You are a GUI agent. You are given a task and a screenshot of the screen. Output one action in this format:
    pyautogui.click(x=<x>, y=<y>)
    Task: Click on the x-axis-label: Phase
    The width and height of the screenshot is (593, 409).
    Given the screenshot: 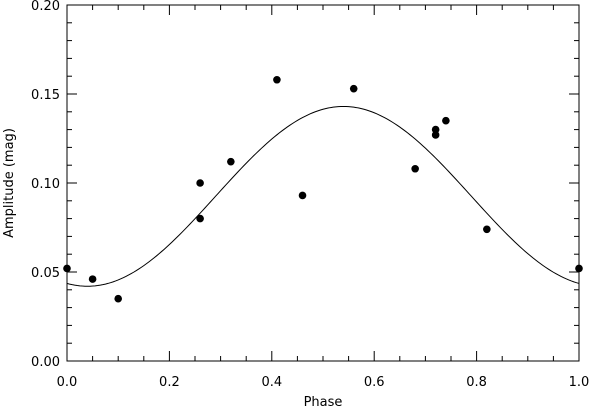 What is the action you would take?
    pyautogui.click(x=323, y=402)
    